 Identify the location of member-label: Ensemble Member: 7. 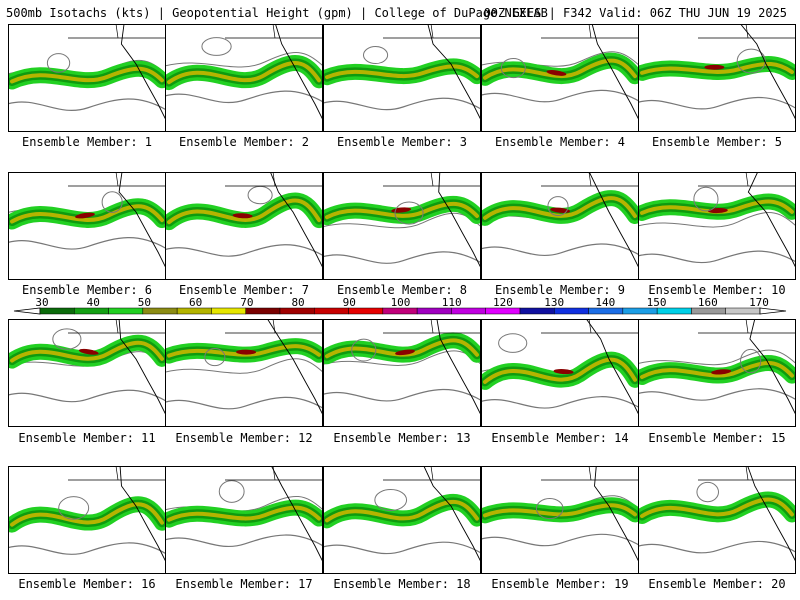
(244, 290).